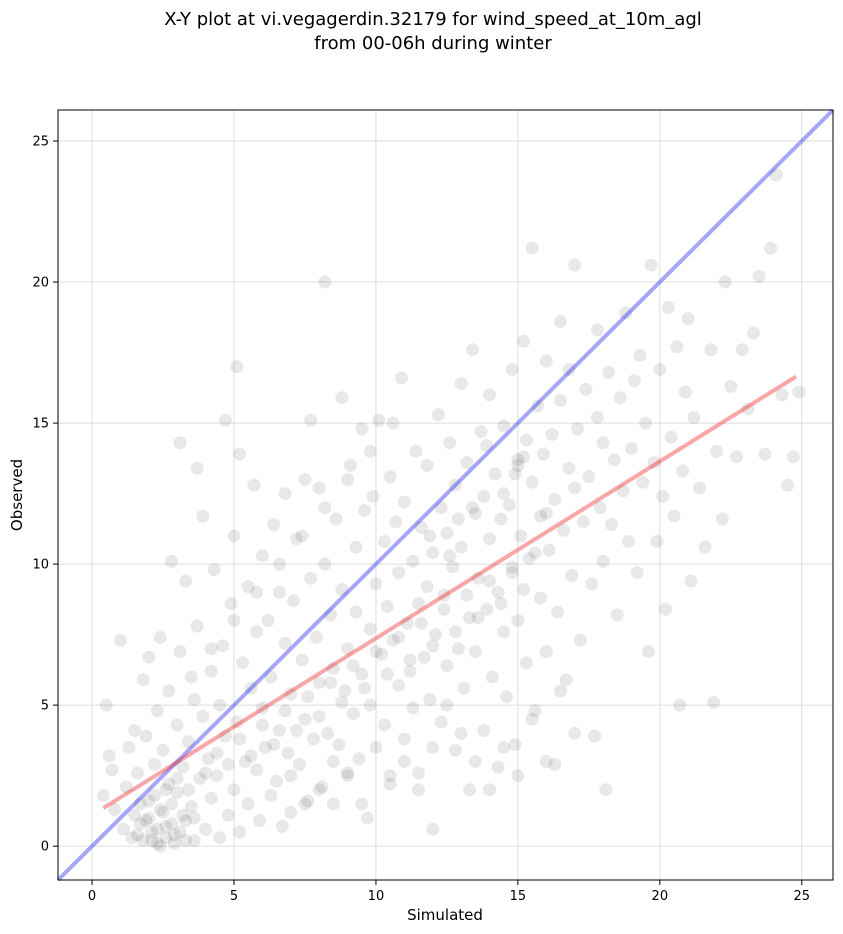  What do you see at coordinates (433, 43) in the screenshot?
I see `chart-title-line-2: from 00-06h during winter` at bounding box center [433, 43].